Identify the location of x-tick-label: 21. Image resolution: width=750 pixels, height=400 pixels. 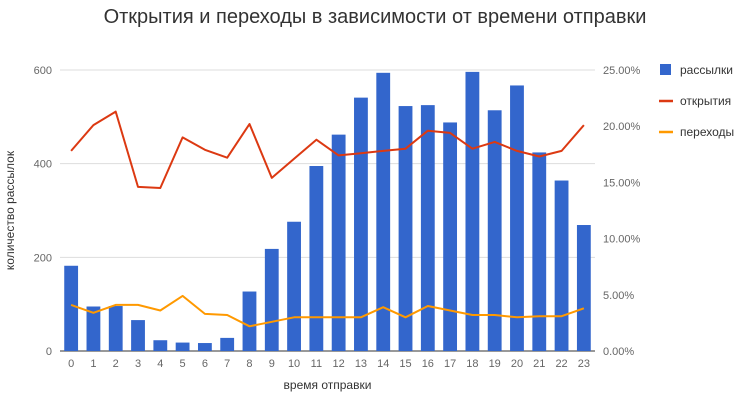
(539, 364).